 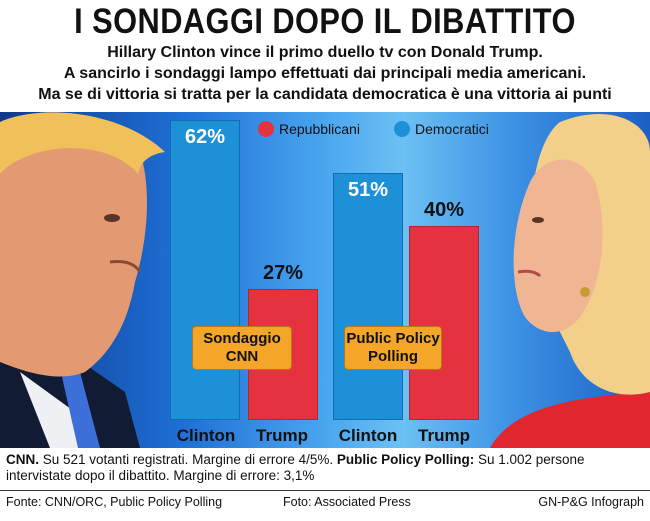 I want to click on label-ppp-trump: 40%, so click(x=444, y=210).